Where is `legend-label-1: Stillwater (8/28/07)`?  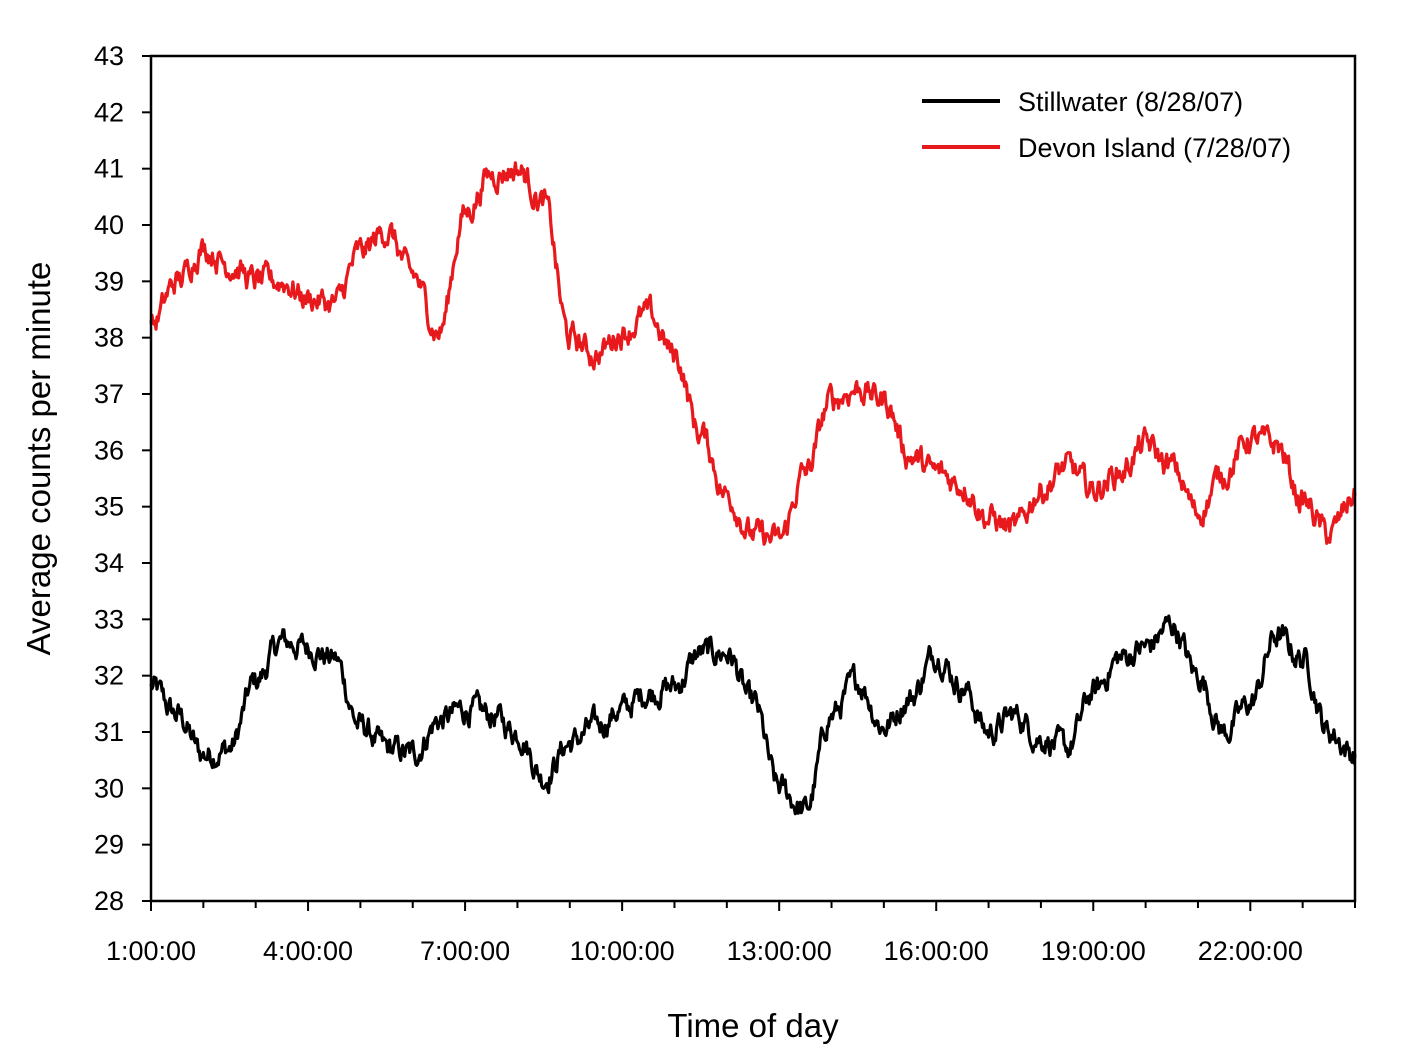
legend-label-1: Stillwater (8/28/07) is located at coordinates (1130, 102).